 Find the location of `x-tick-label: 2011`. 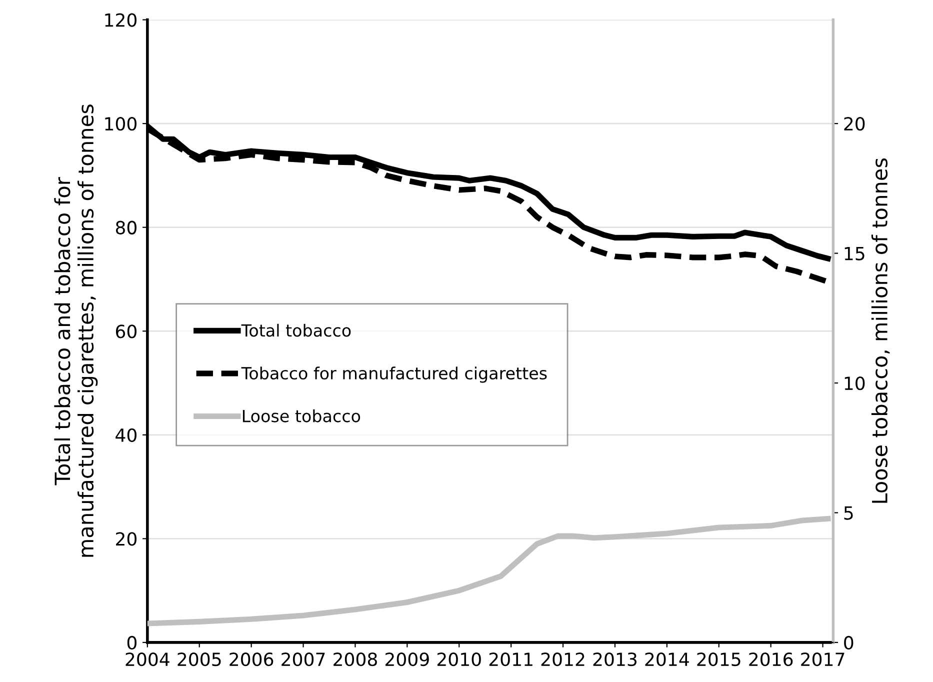

x-tick-label: 2011 is located at coordinates (510, 659).